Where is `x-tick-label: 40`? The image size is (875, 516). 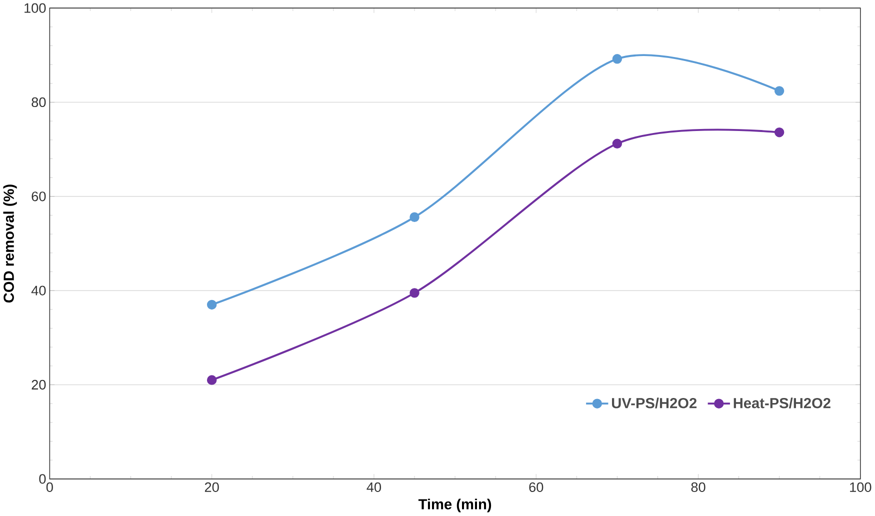
x-tick-label: 40 is located at coordinates (374, 487).